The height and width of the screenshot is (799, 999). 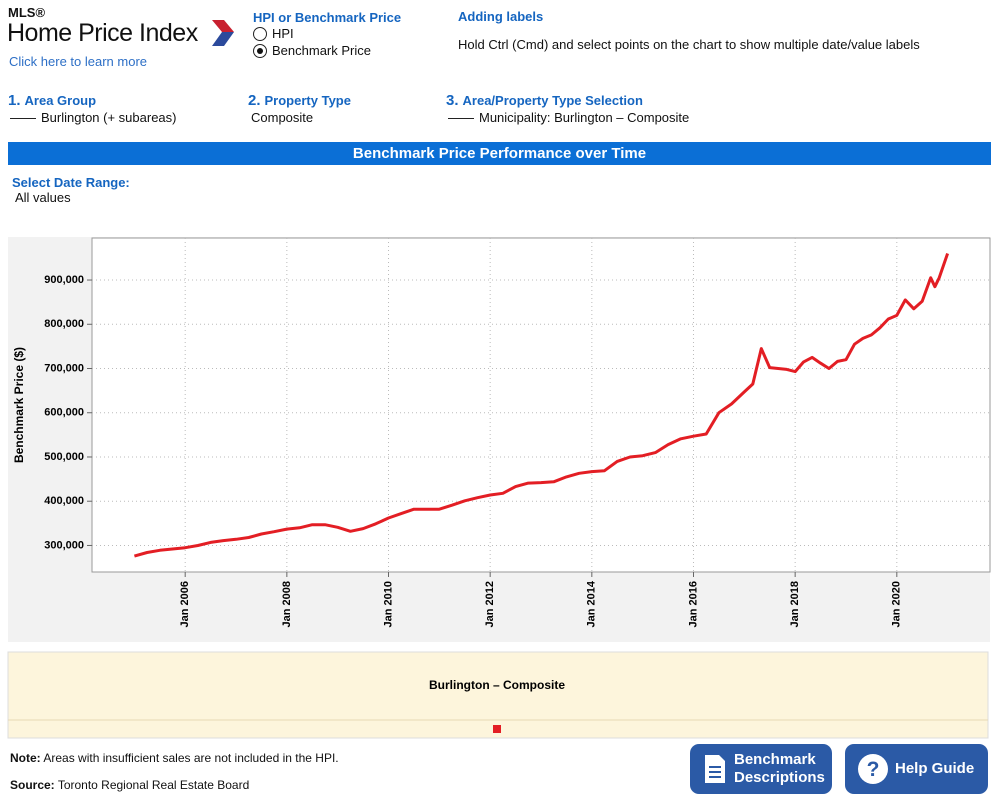 I want to click on logo-title: Home Price Index, so click(x=102, y=33).